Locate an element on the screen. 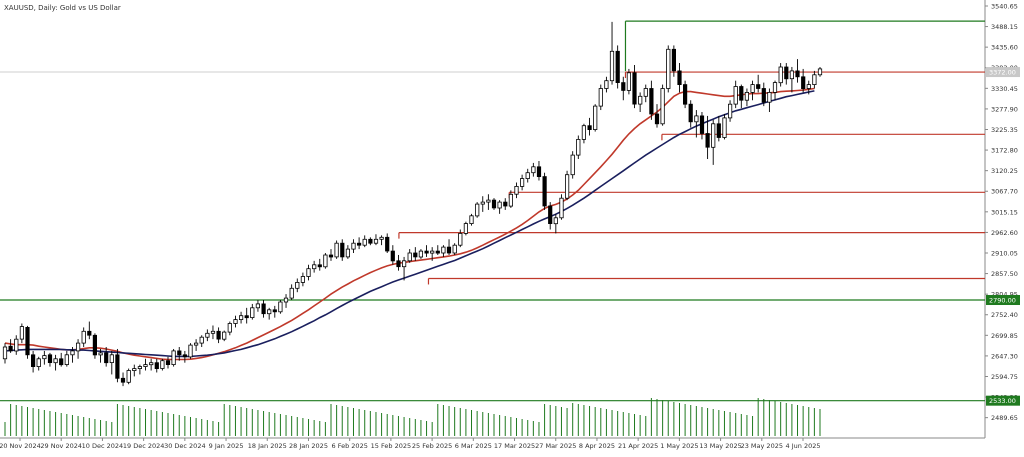 This screenshot has height=457, width=1024. y-tick-label: 3067.70 is located at coordinates (1004, 192).